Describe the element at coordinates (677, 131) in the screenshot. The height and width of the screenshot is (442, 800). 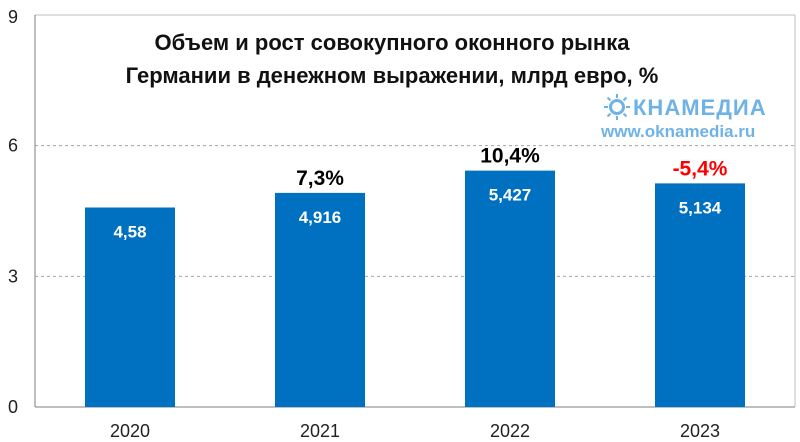
I see `logo-url: www.oknamedia.ru` at that location.